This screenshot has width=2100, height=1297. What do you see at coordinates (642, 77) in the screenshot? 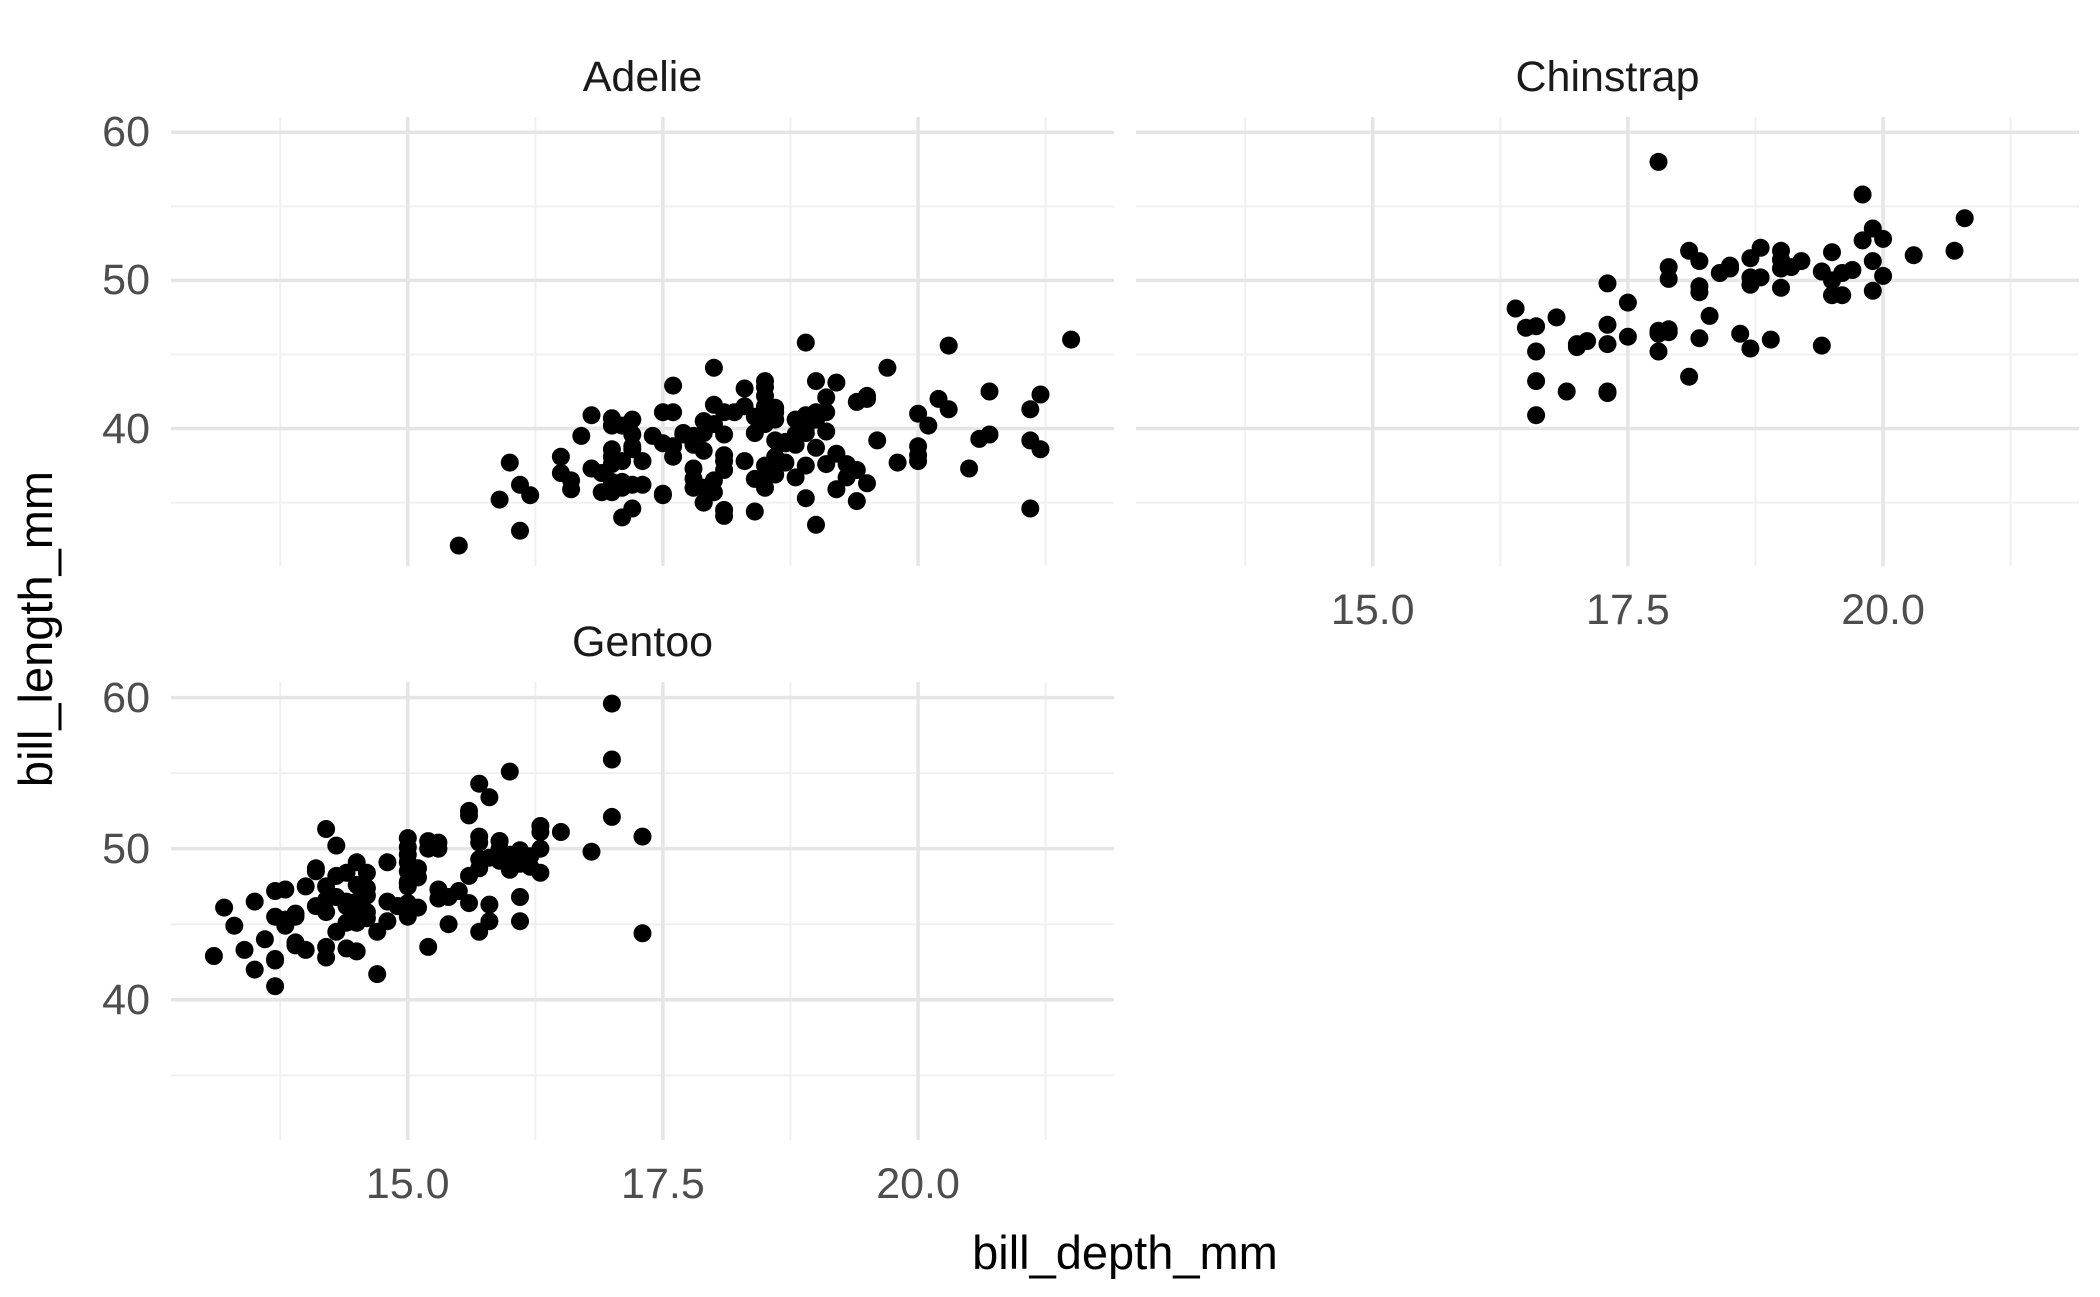
I see `facet-title-adelie: Adelie` at bounding box center [642, 77].